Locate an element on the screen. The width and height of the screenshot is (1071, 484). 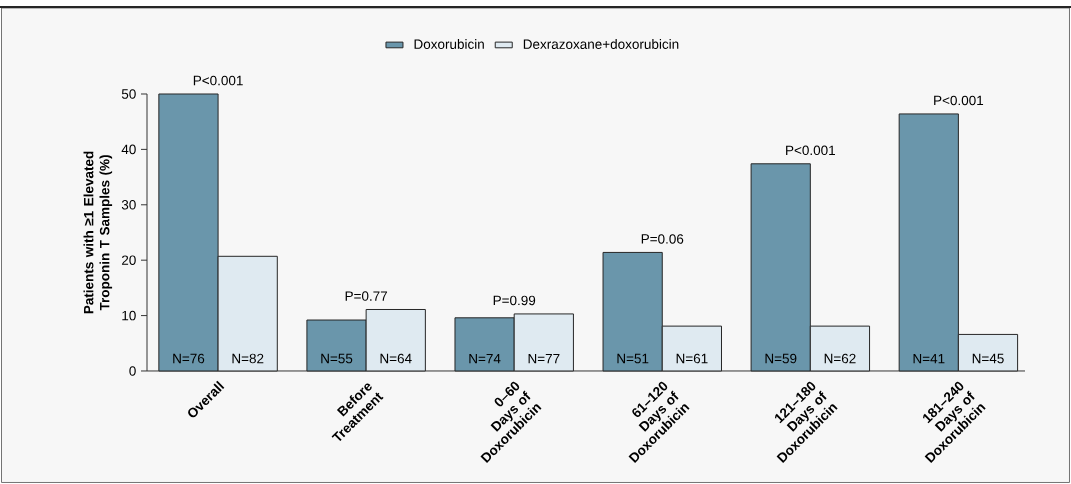
annotation: N=41 is located at coordinates (929, 359).